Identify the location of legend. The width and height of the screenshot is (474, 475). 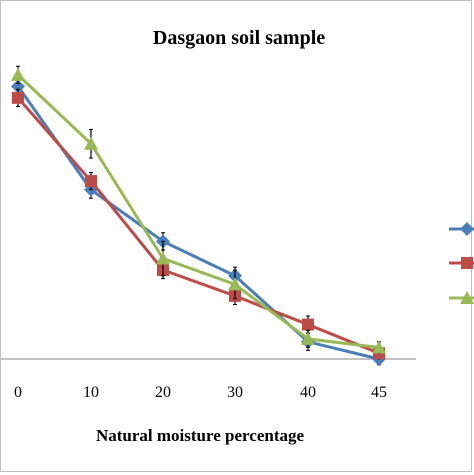
(461, 263).